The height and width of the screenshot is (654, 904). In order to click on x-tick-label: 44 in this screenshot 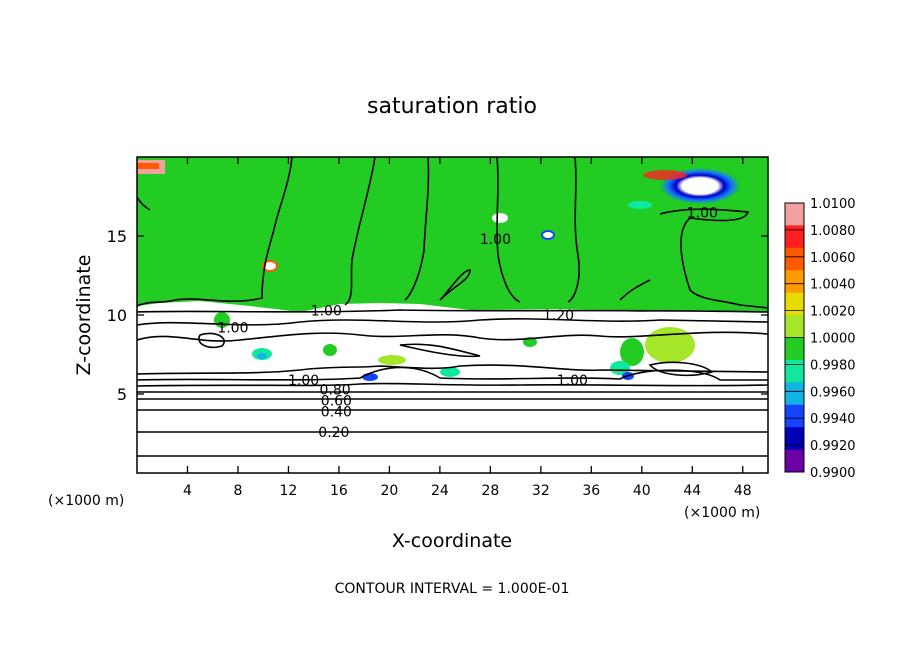, I will do `click(692, 491)`.